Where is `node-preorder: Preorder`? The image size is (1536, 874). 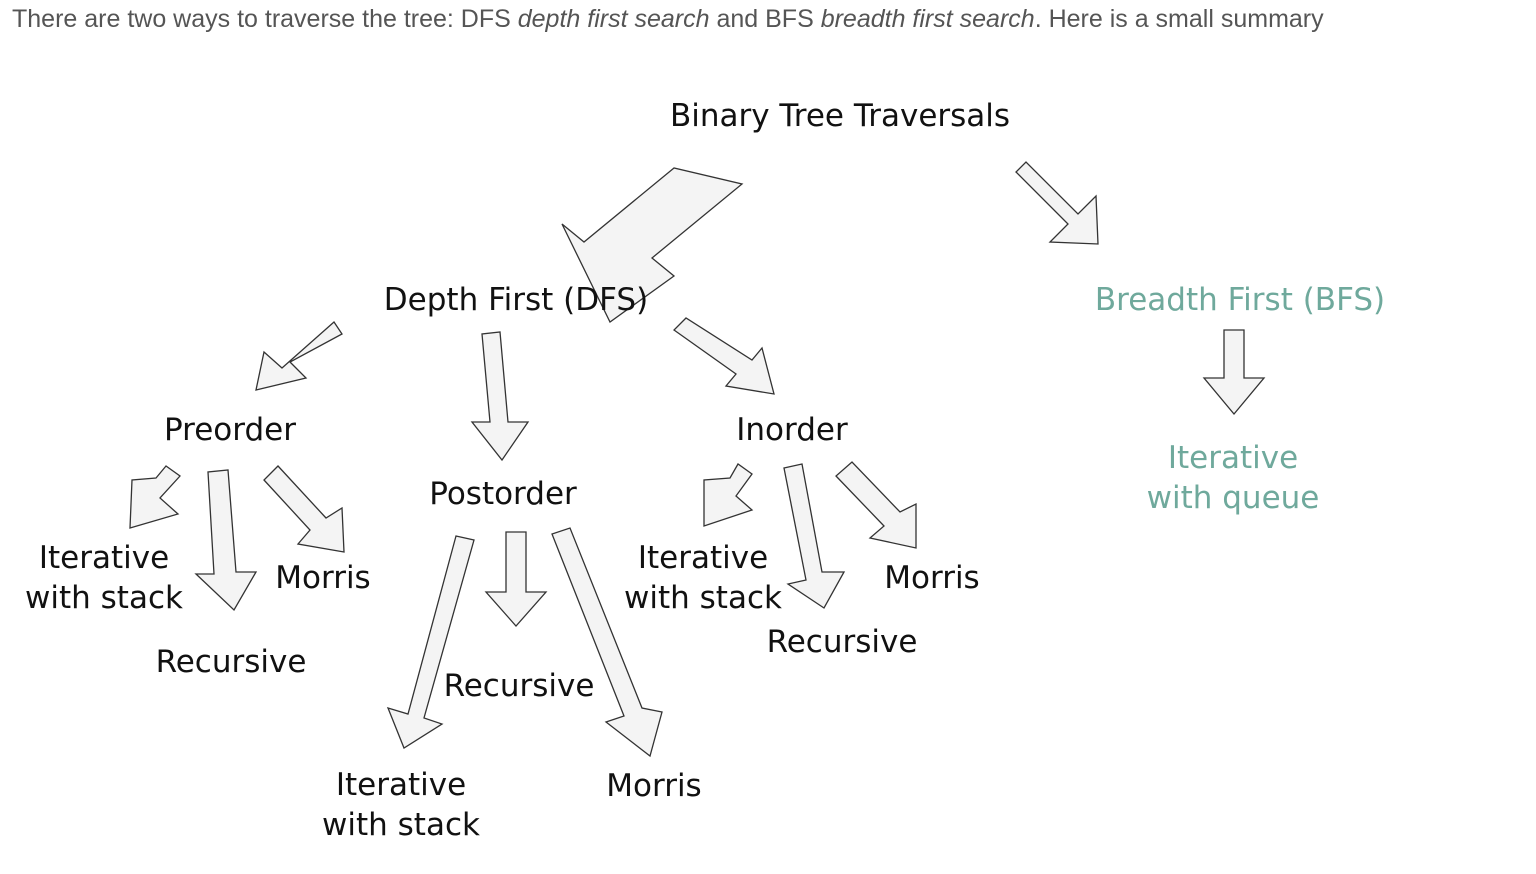
node-preorder: Preorder is located at coordinates (230, 430).